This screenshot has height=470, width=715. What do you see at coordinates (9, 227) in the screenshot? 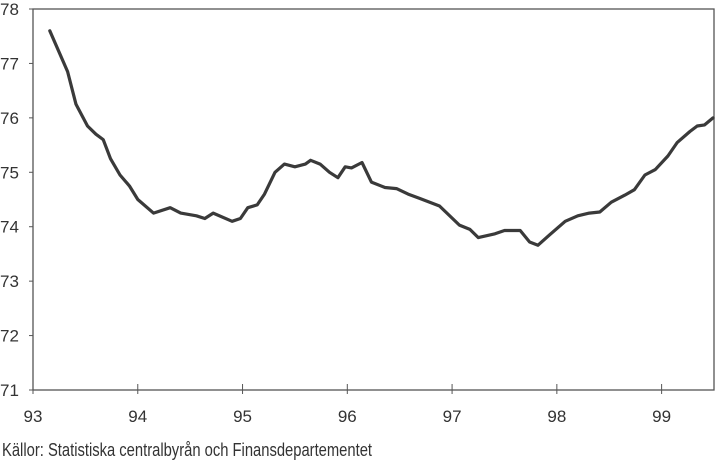
I see `y-tick-label: 74` at bounding box center [9, 227].